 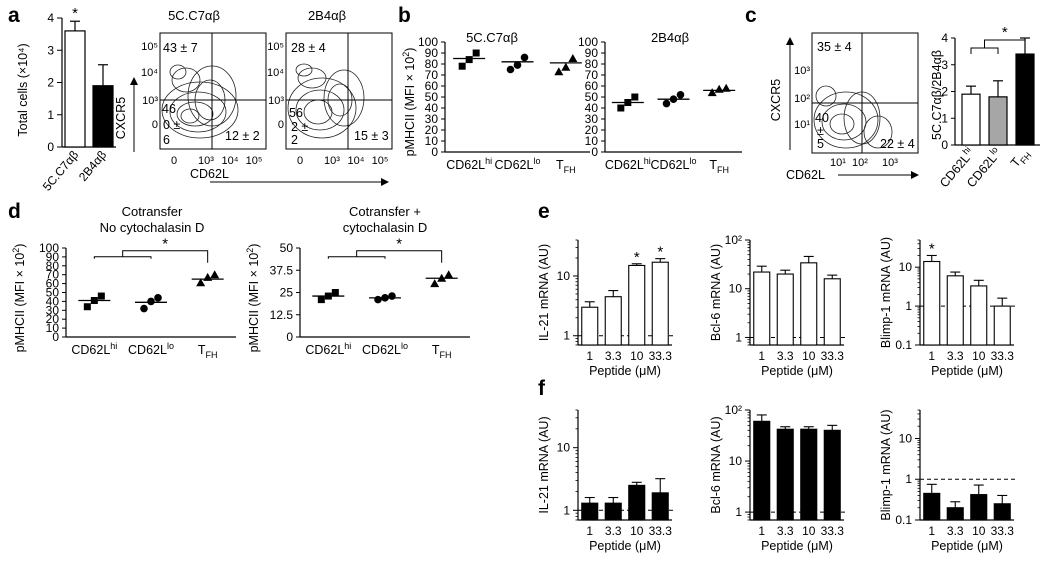 What do you see at coordinates (822, 118) in the screenshot?
I see `c-gate-ll-1: 40` at bounding box center [822, 118].